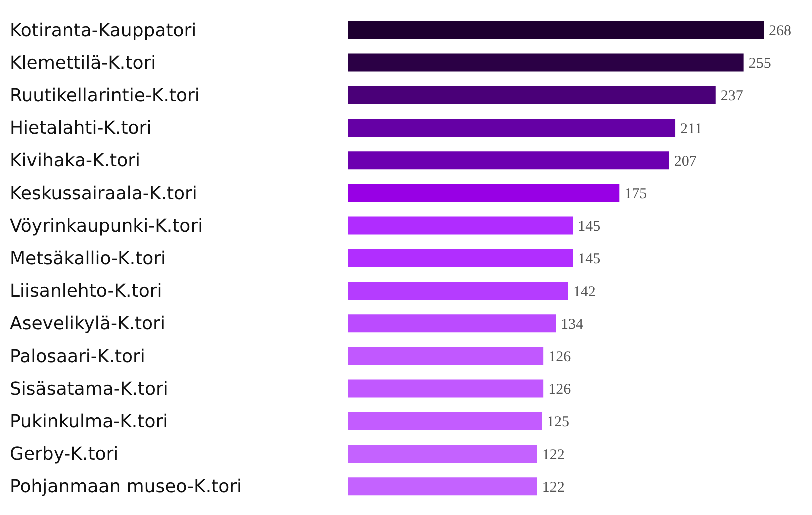  What do you see at coordinates (636, 194) in the screenshot?
I see `data-label: 175` at bounding box center [636, 194].